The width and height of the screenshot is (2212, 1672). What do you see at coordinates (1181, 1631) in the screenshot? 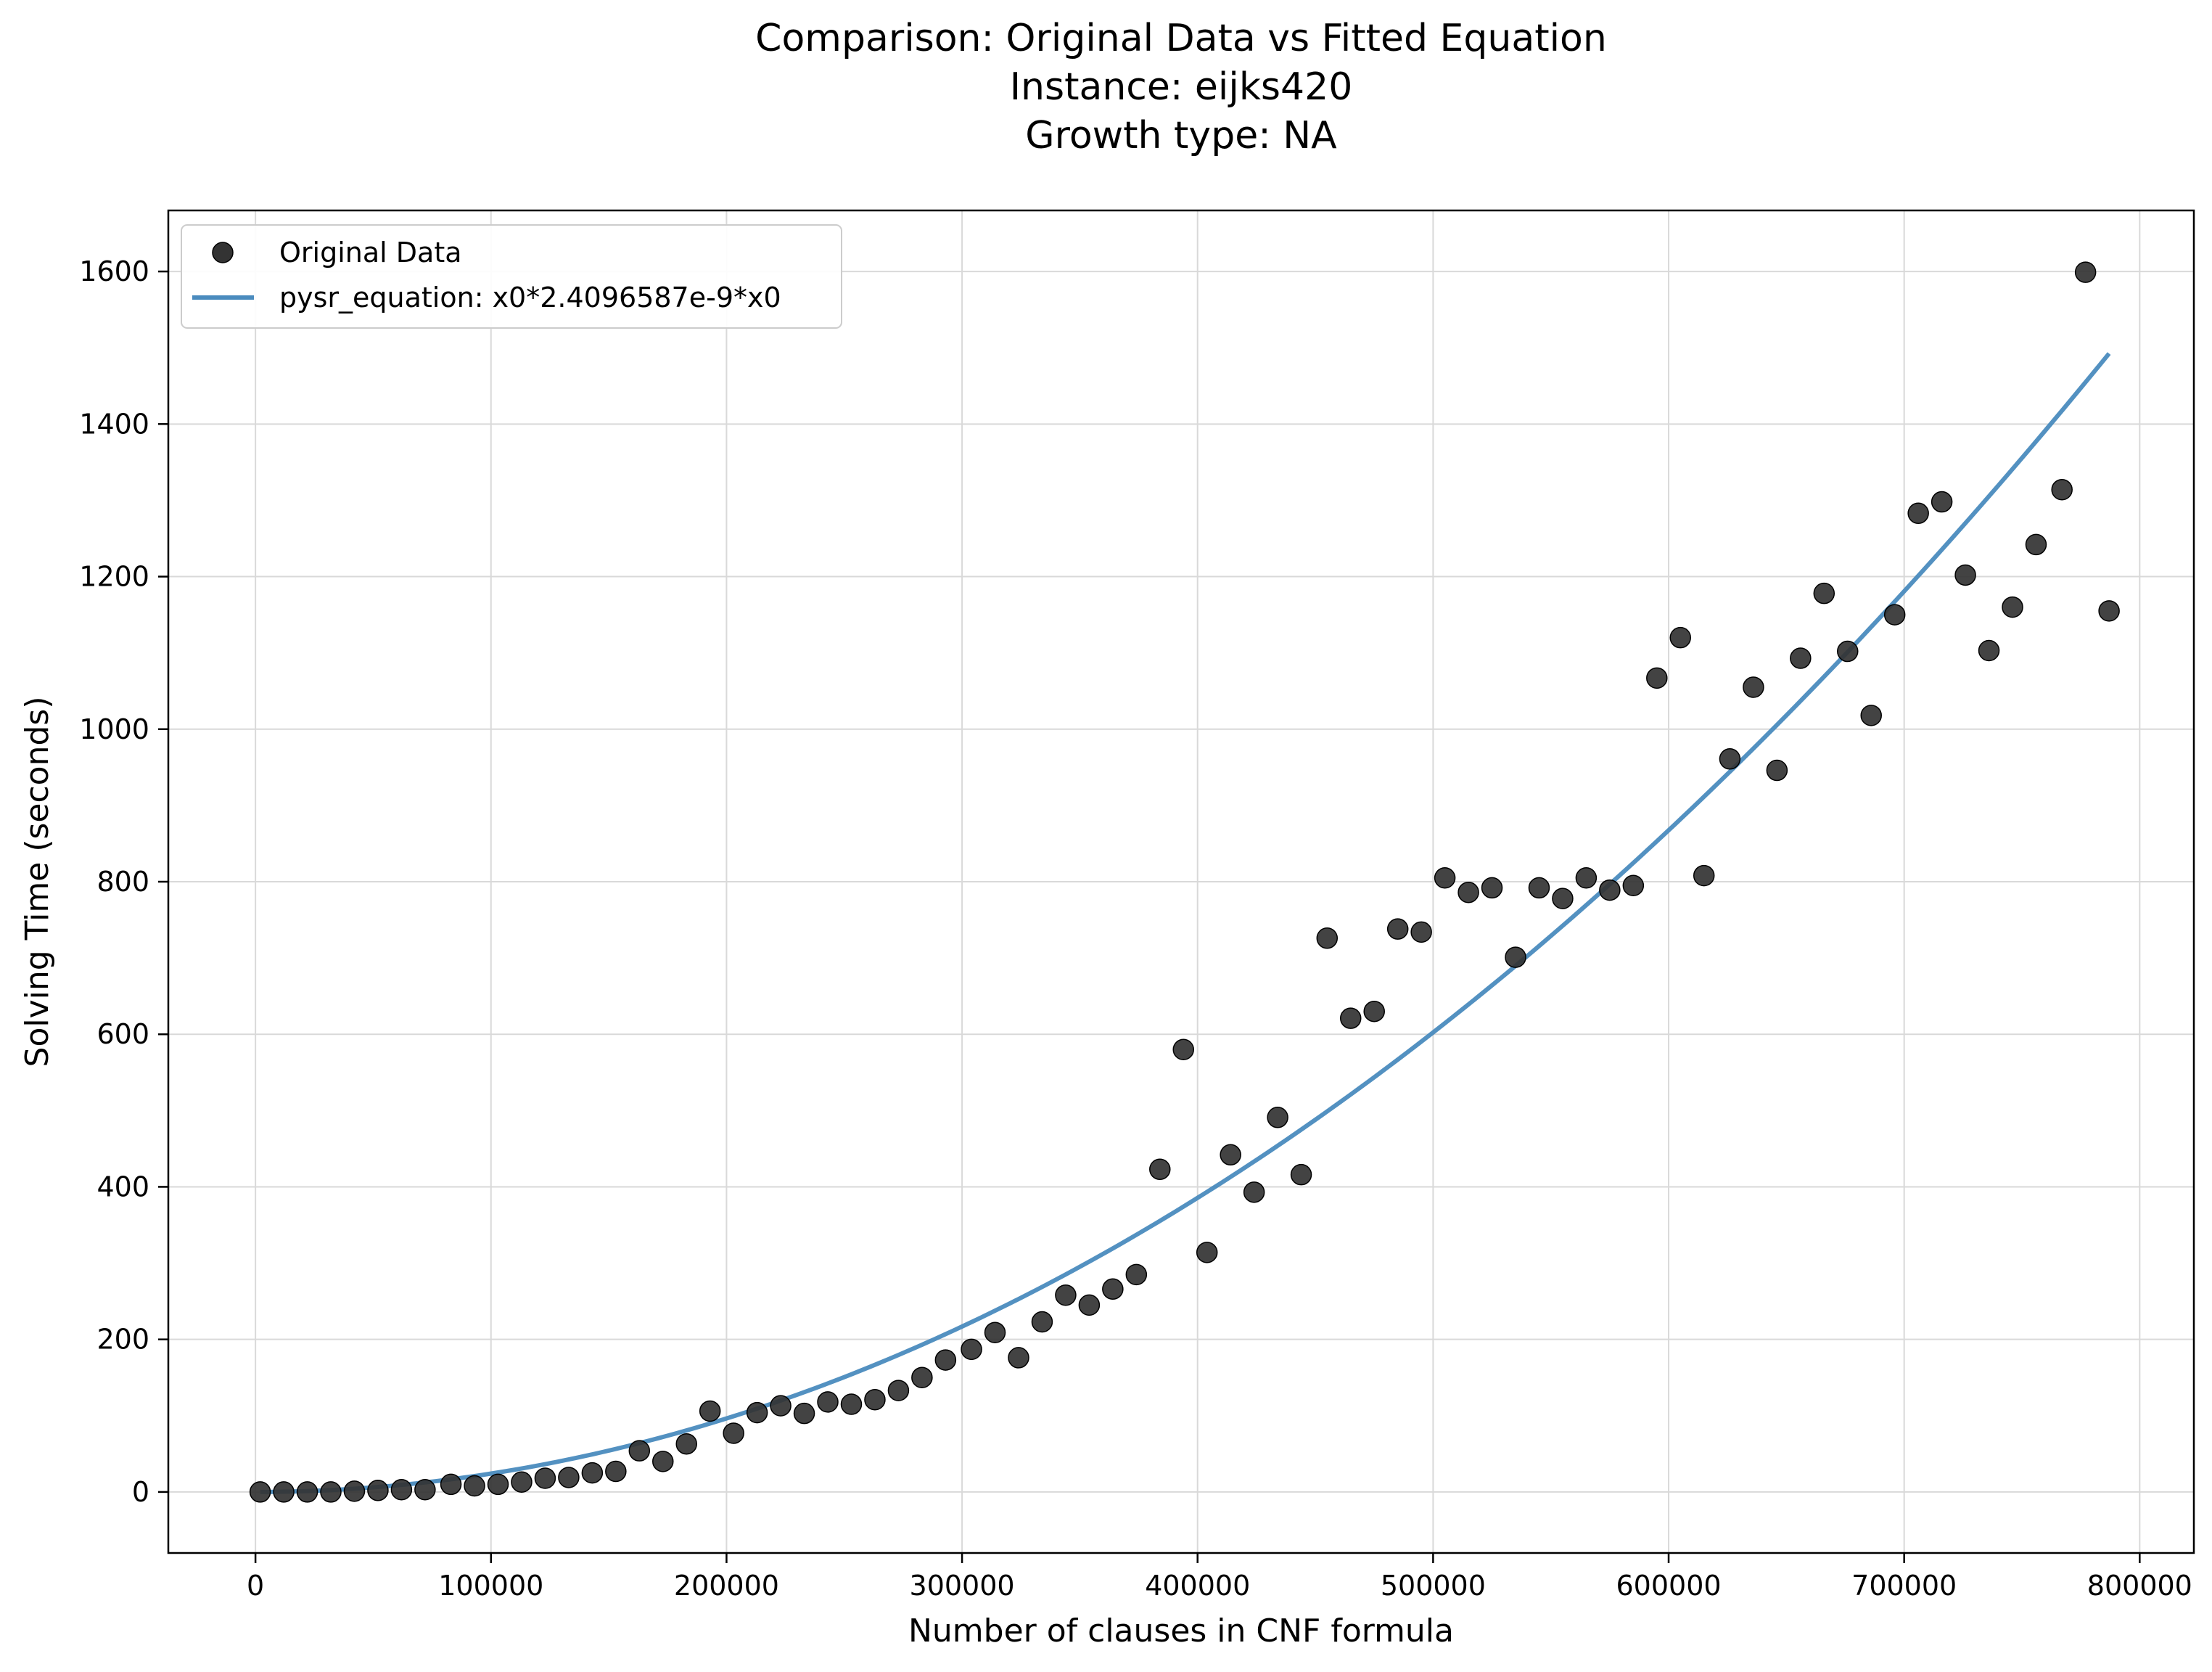
I see `x-axis-label: Number of clauses in CNF formula` at bounding box center [1181, 1631].